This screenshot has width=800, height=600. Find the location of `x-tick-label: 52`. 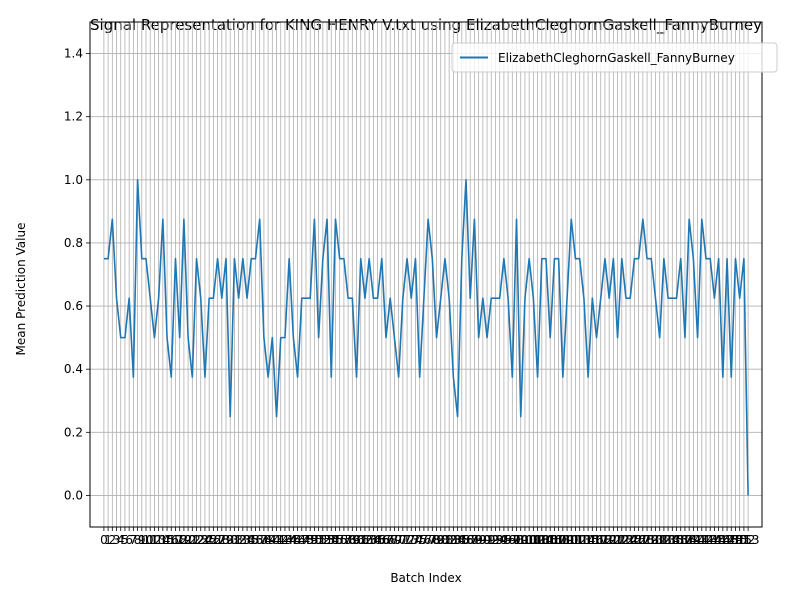

x-tick-label: 52 is located at coordinates (322, 540).